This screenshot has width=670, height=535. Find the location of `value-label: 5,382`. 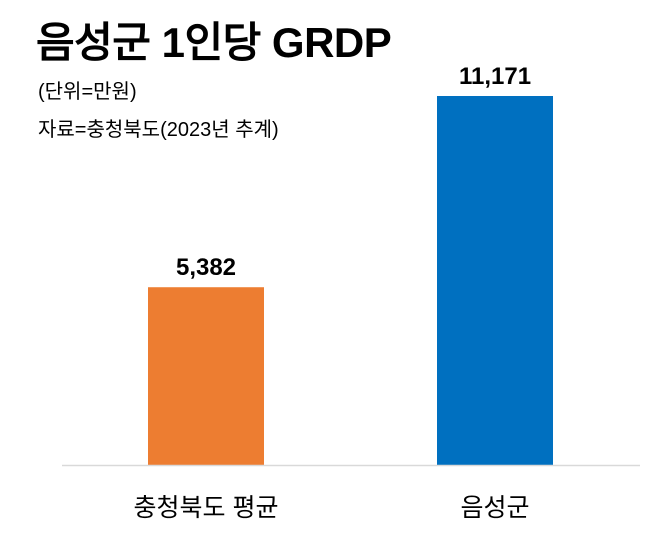

value-label: 5,382 is located at coordinates (206, 267).